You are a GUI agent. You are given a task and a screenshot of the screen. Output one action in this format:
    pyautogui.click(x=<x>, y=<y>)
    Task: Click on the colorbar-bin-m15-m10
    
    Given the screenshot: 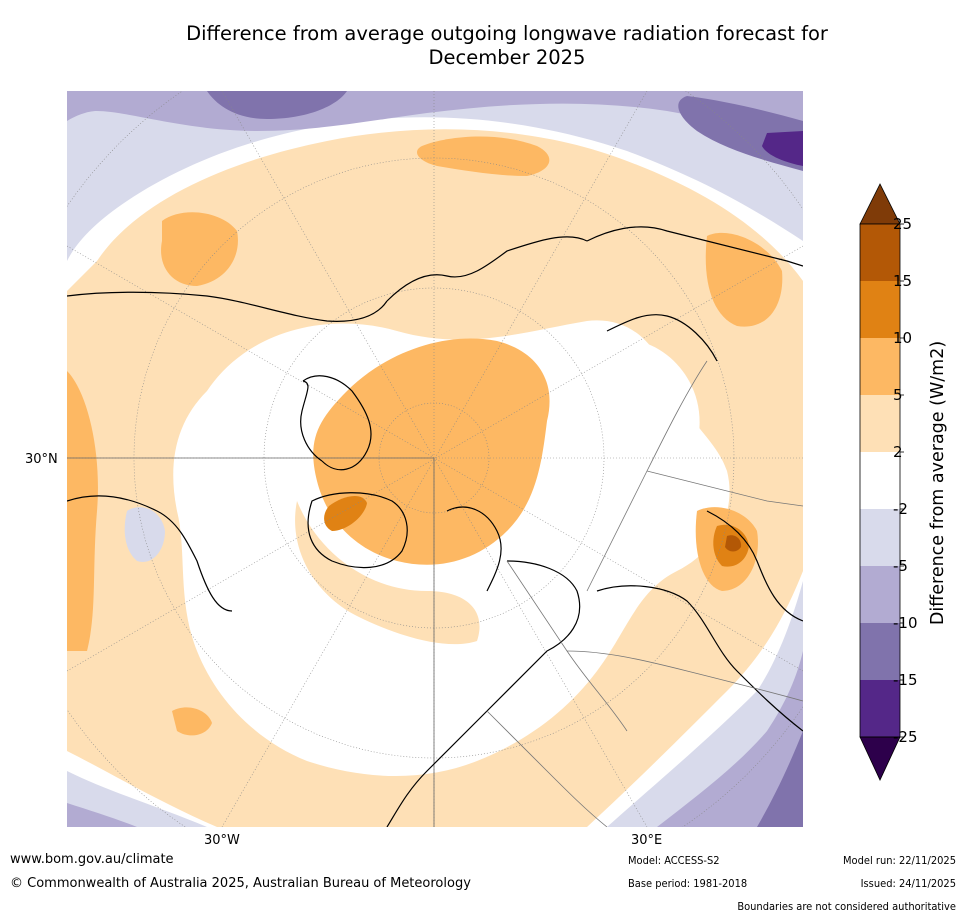 What is the action you would take?
    pyautogui.click(x=880, y=651)
    